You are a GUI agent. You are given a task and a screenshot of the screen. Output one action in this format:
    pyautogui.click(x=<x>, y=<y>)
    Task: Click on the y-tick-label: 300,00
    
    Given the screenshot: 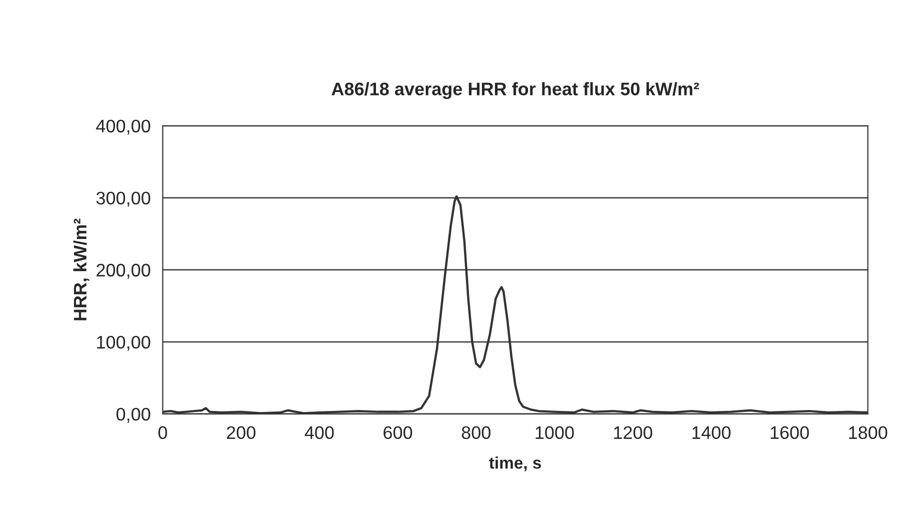 What is the action you would take?
    pyautogui.click(x=123, y=199)
    